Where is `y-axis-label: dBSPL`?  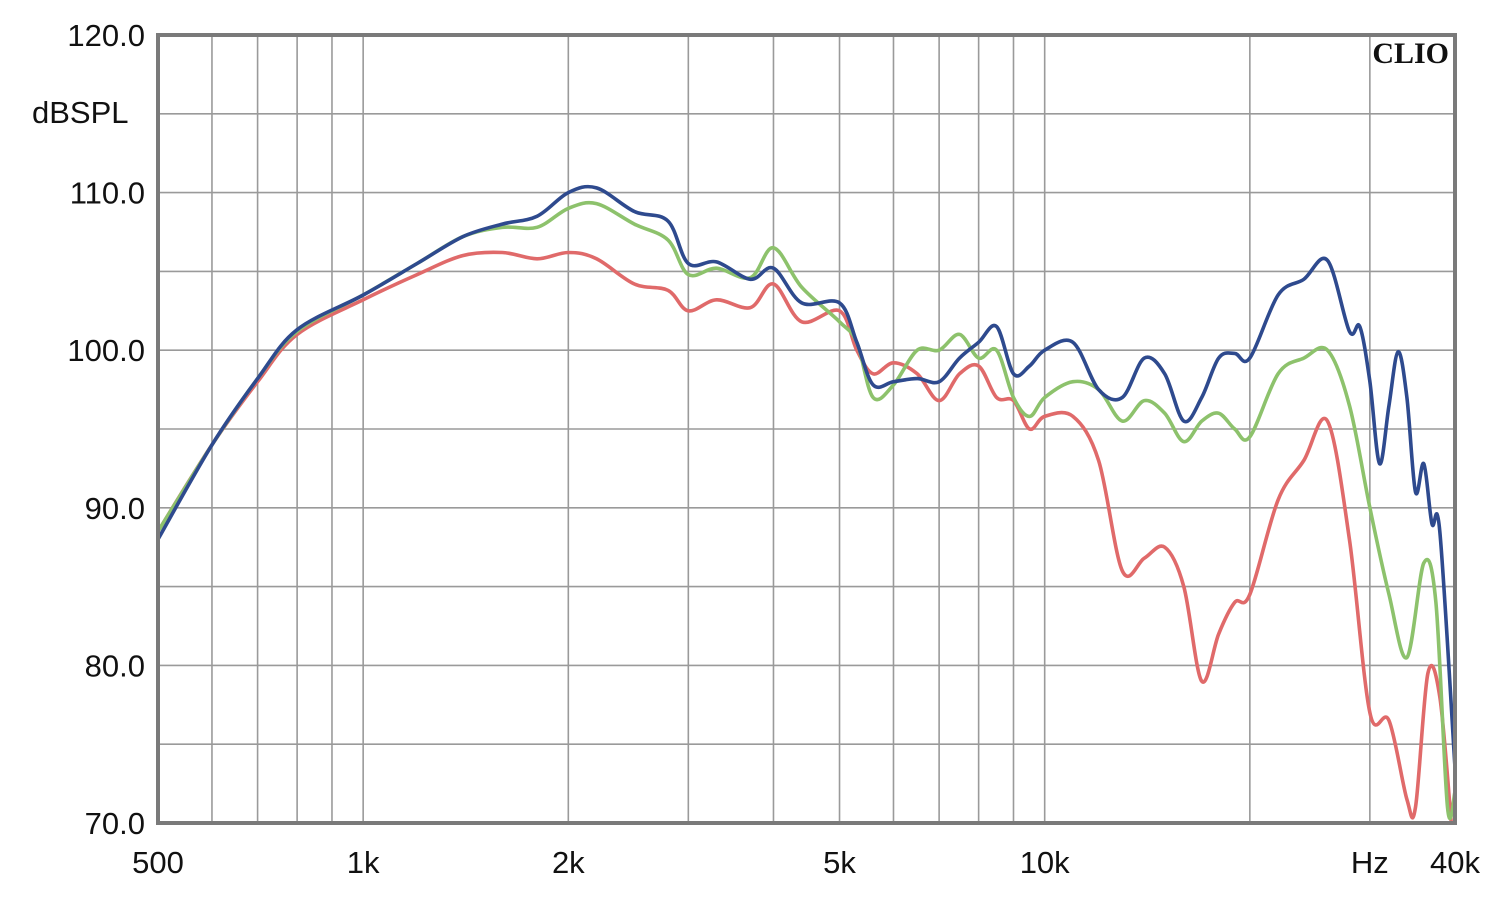 y-axis-label: dBSPL is located at coordinates (80, 112).